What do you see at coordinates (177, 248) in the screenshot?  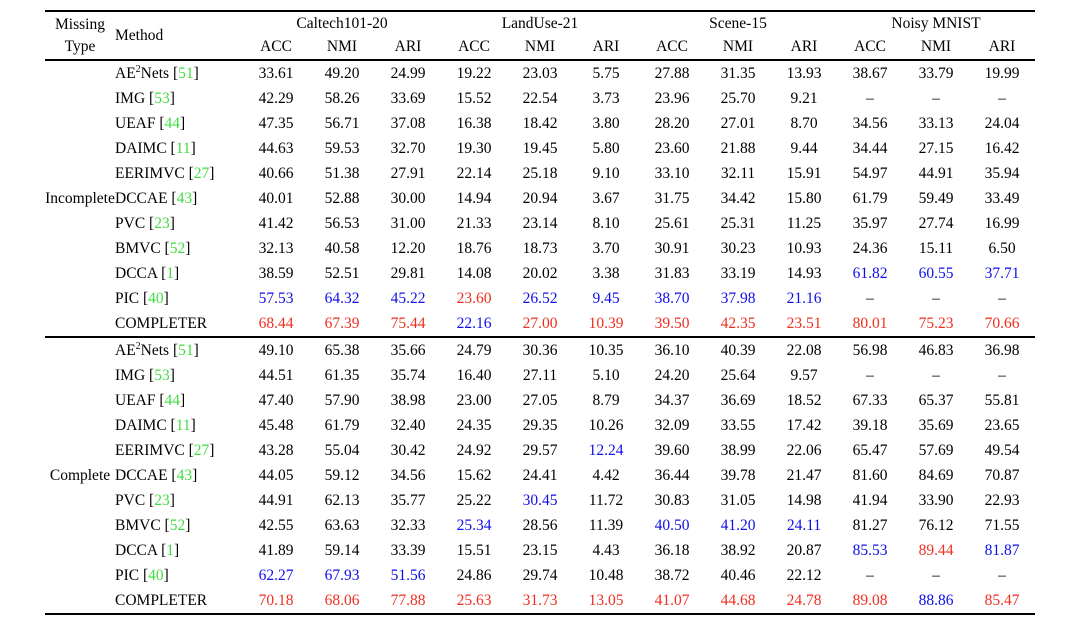 I see `citation-number: 52` at bounding box center [177, 248].